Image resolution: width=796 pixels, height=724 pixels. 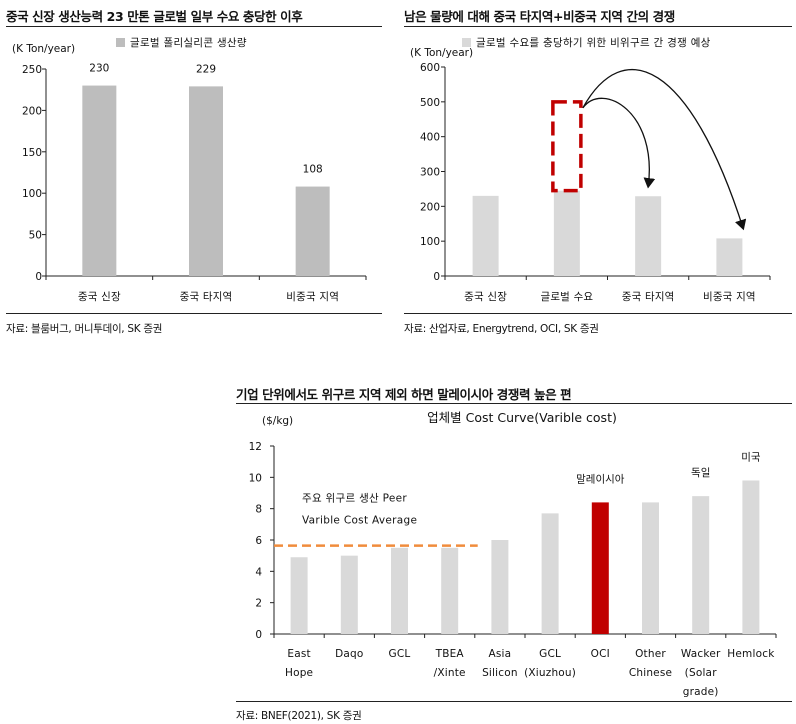 I want to click on chart2-y-tick-label: 500, so click(x=430, y=103).